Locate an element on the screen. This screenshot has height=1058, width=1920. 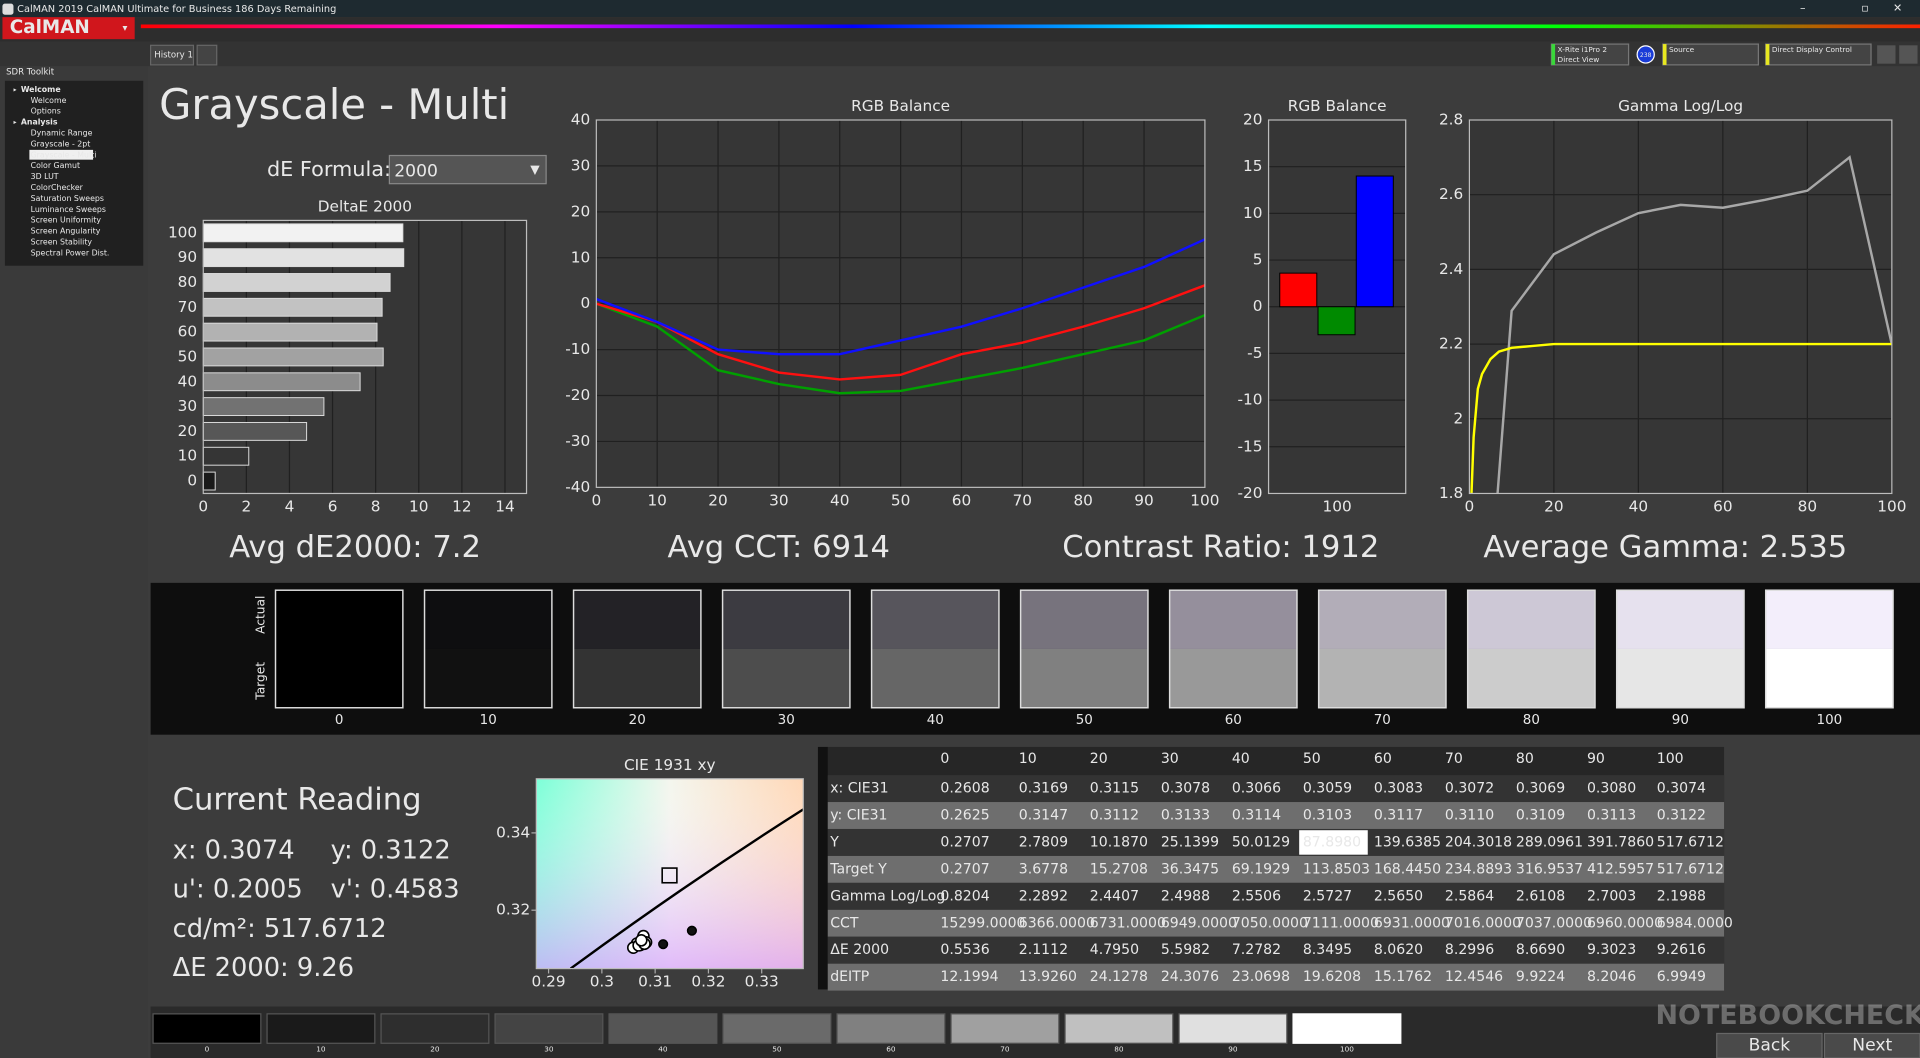
swatch-level: 100 is located at coordinates (1830, 720).